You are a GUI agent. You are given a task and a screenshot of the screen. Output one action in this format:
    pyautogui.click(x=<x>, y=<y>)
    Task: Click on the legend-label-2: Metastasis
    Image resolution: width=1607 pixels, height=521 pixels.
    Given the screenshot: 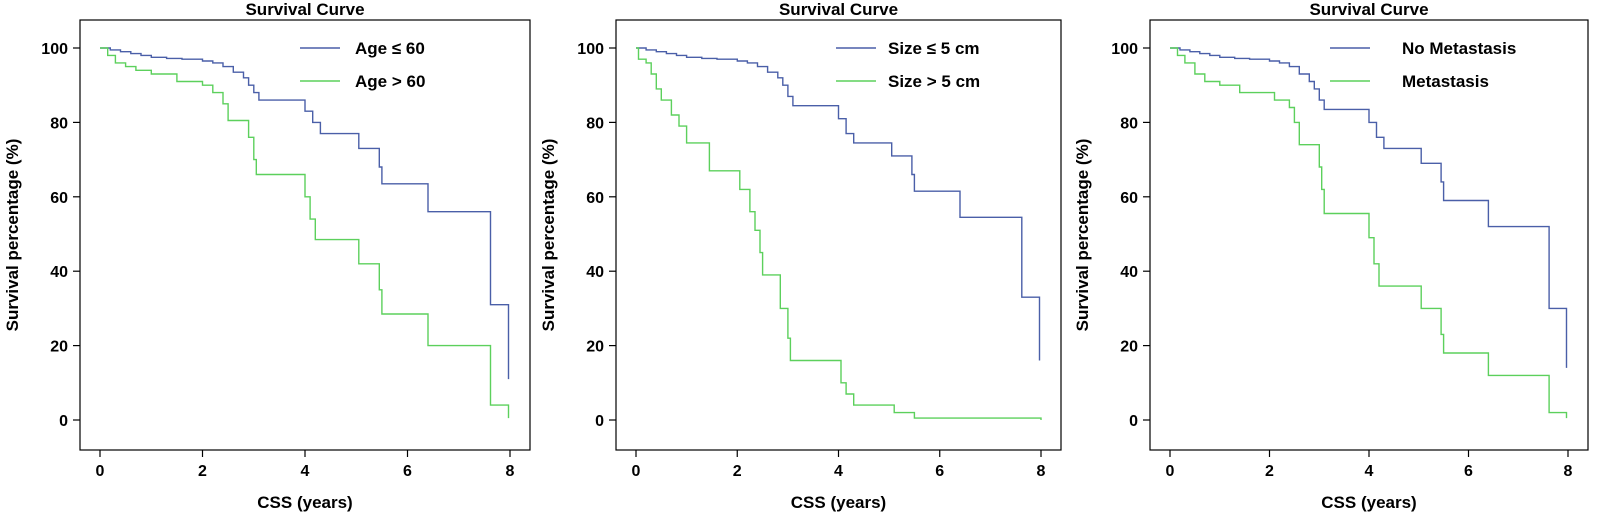 What is the action you would take?
    pyautogui.click(x=1445, y=81)
    